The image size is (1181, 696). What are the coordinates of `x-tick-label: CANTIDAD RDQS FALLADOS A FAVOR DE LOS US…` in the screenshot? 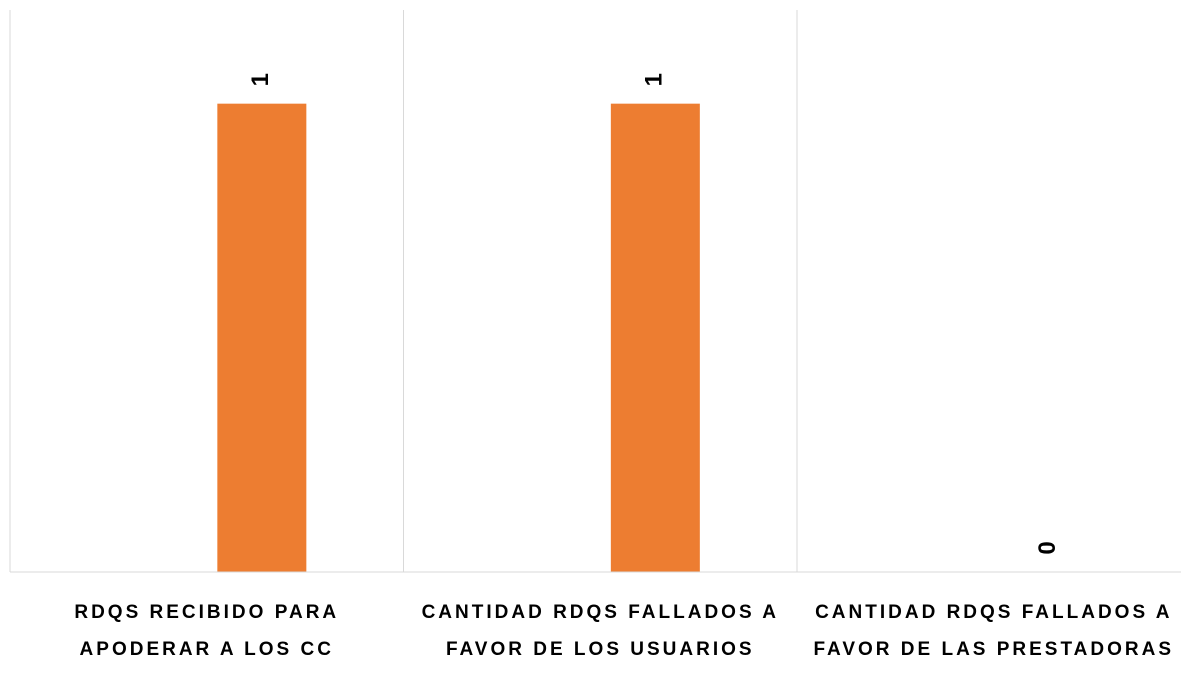 It's located at (600, 631).